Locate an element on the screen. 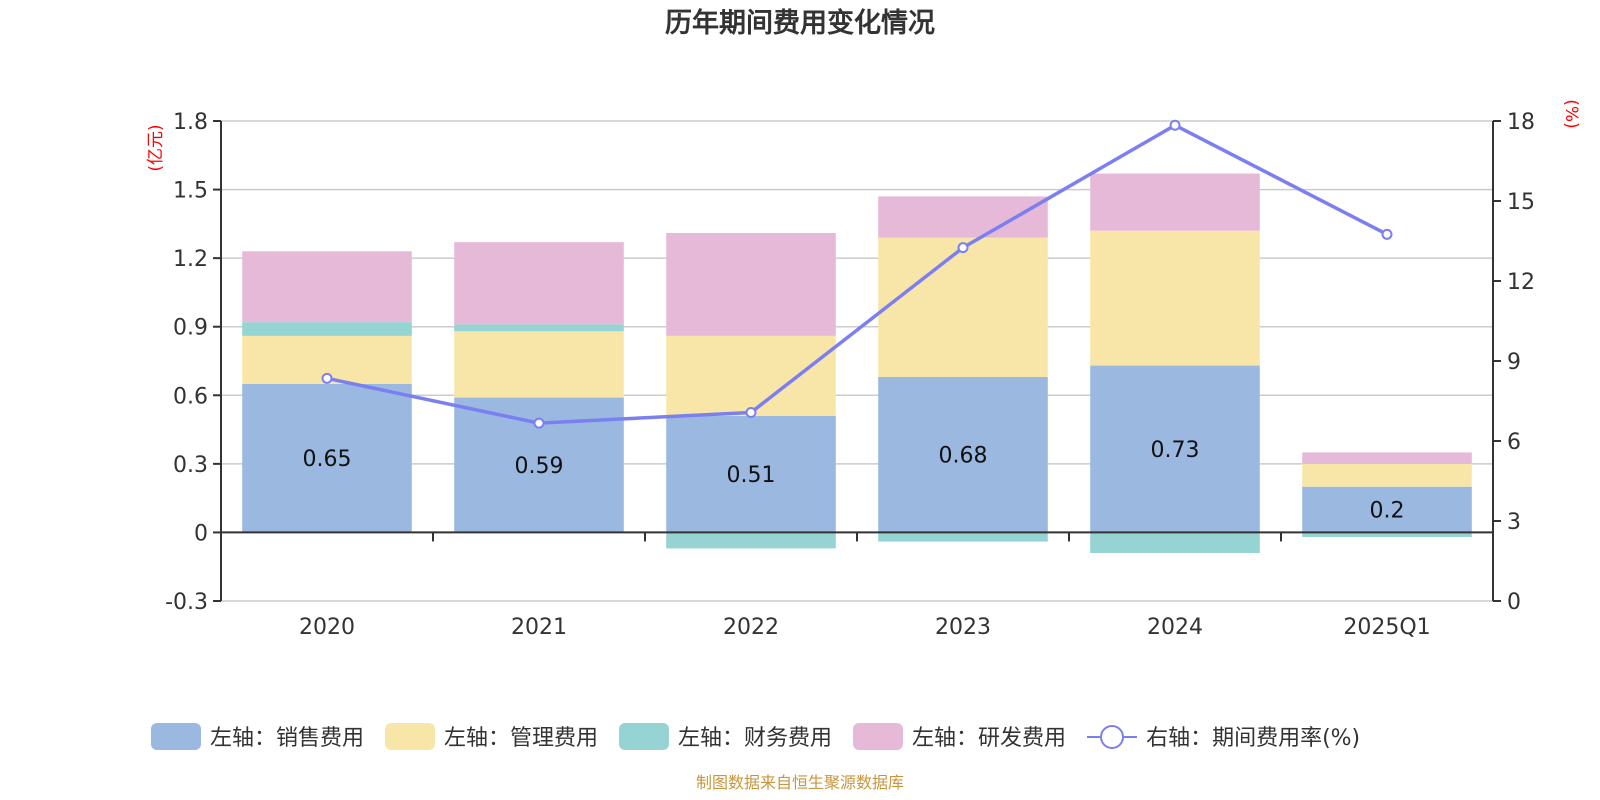  bar-finance-2021 is located at coordinates (539, 328).